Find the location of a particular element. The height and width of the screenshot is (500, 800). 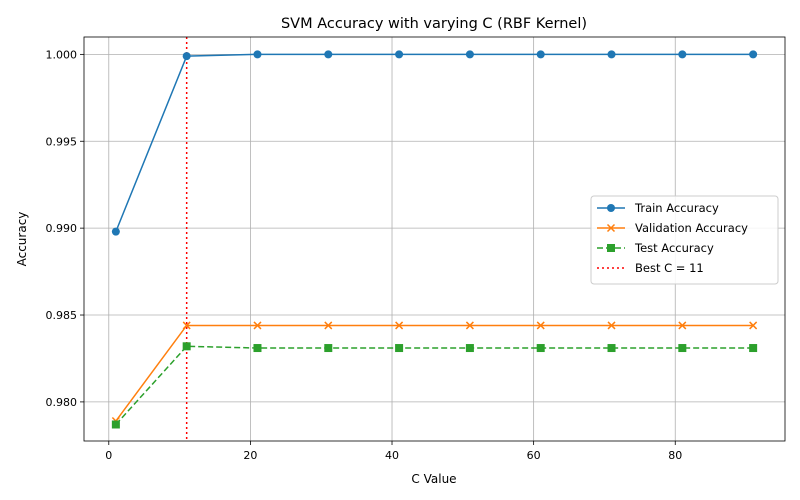

x-axis-label: C Value is located at coordinates (433, 479).